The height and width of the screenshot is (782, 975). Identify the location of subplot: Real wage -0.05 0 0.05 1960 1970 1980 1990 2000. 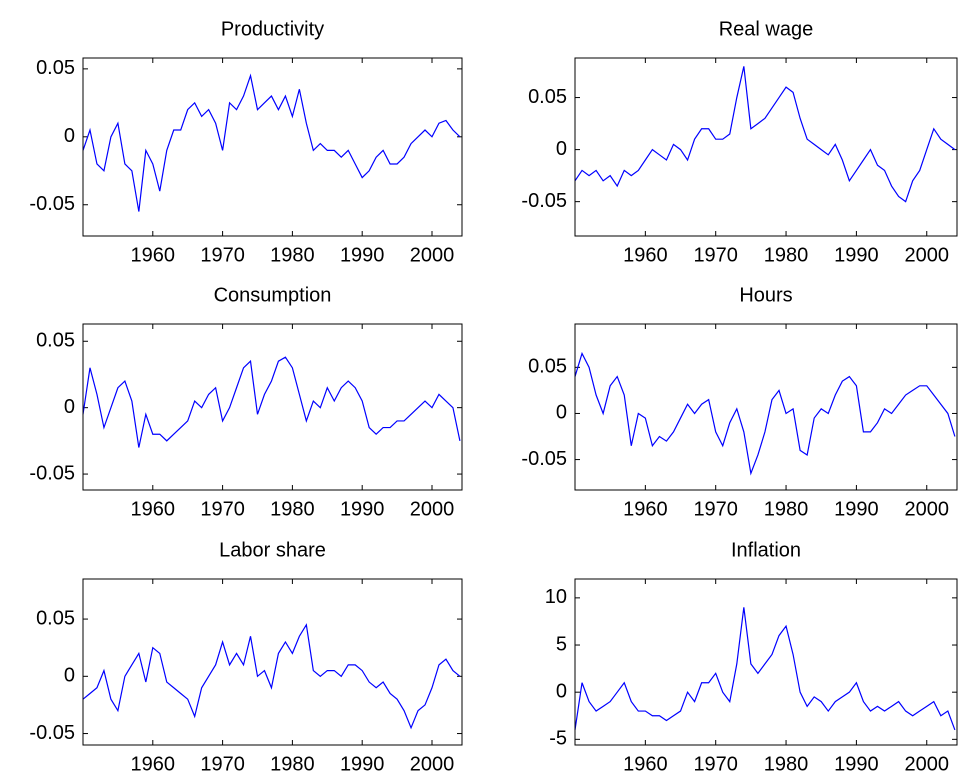
(739, 142).